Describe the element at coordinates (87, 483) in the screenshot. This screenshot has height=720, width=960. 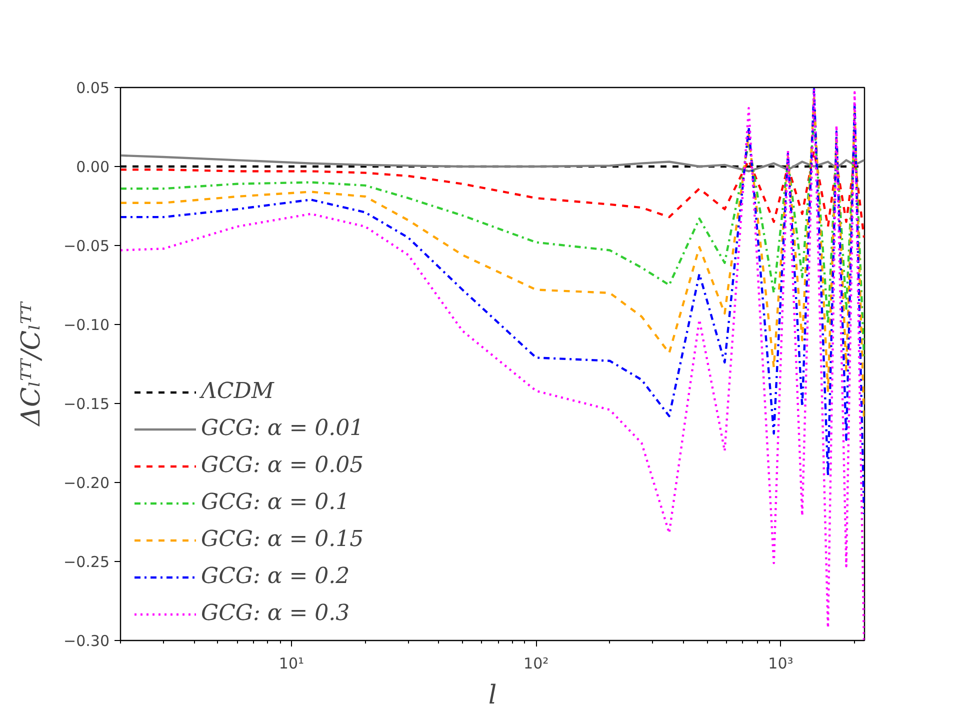
I see `y-tick-label: −0.20` at that location.